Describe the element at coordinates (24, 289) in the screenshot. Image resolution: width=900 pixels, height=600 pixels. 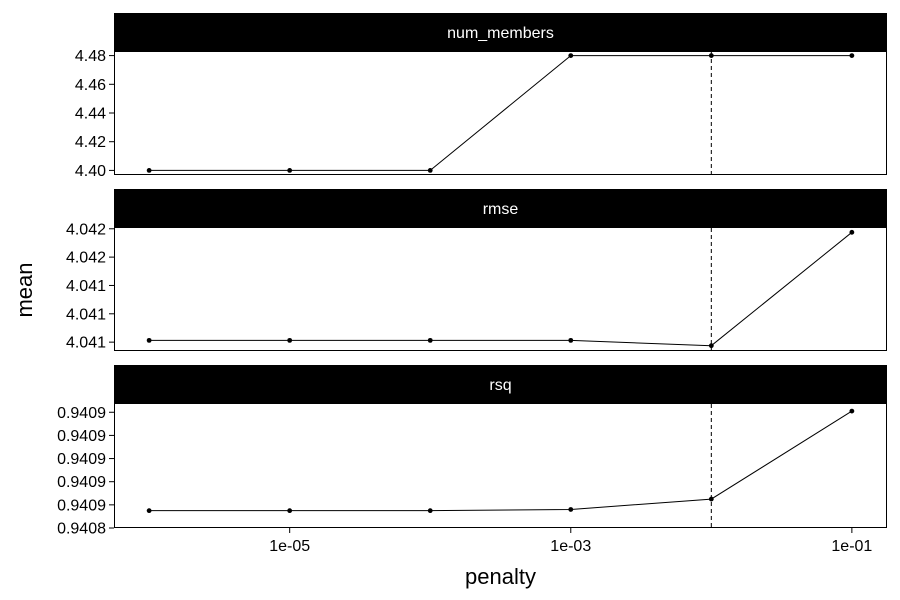
I see `y-axis-title: mean` at that location.